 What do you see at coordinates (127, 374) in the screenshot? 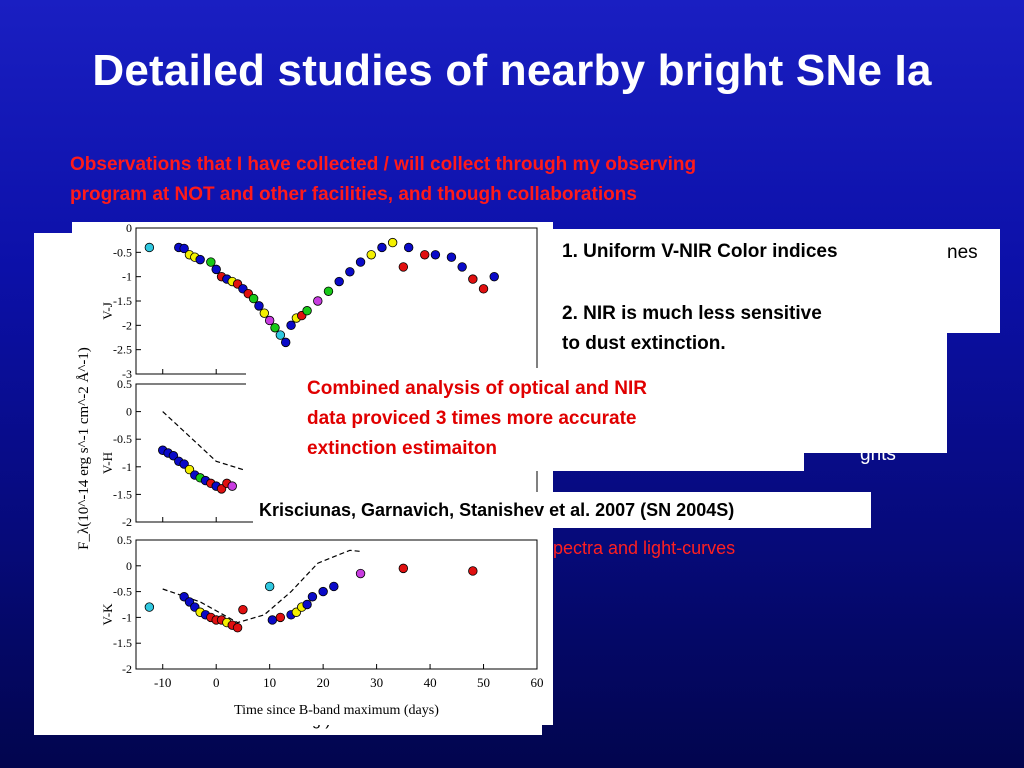
I see `y-tick-label: -3` at bounding box center [127, 374].